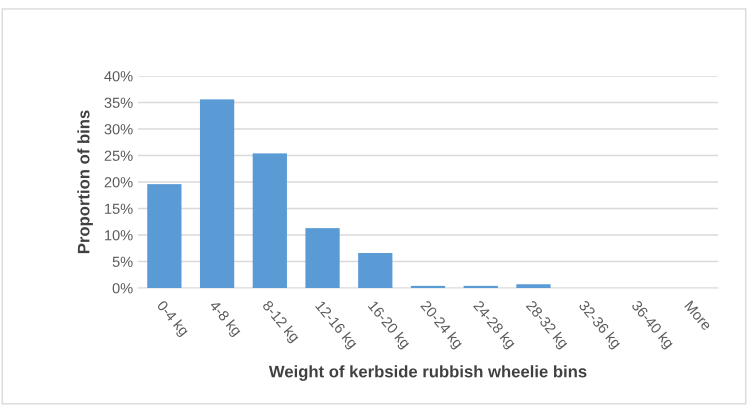  Describe the element at coordinates (118, 103) in the screenshot. I see `y-tick-label: 35%` at that location.